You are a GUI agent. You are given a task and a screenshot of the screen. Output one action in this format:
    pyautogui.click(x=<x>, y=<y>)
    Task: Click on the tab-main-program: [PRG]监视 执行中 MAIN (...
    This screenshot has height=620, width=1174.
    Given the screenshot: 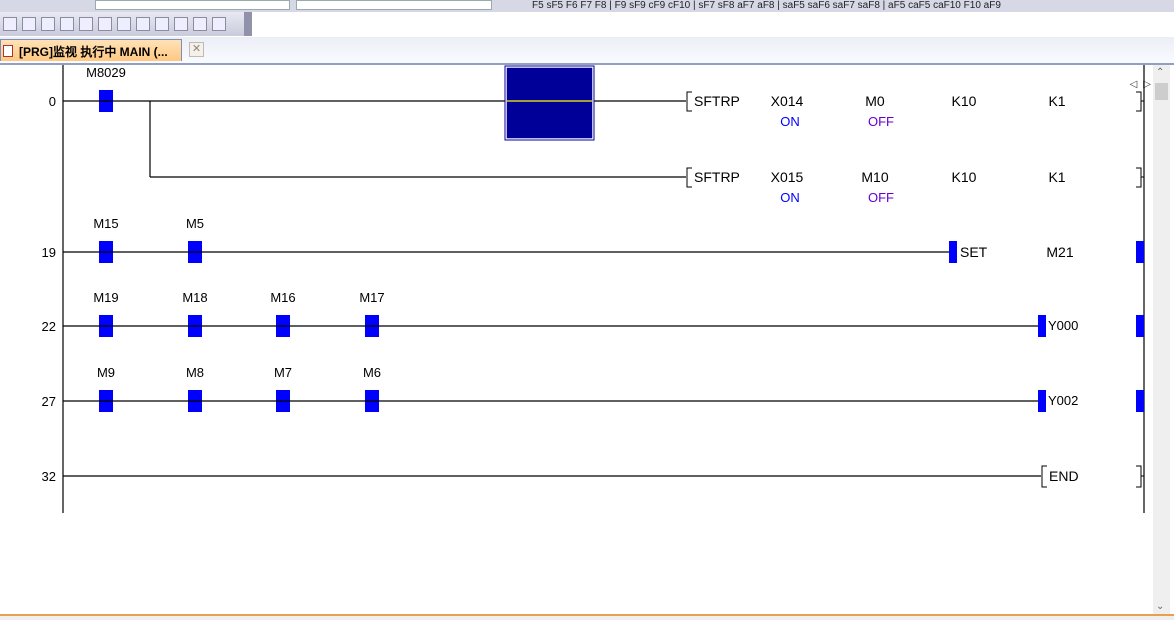 What is the action you would take?
    pyautogui.click(x=91, y=50)
    